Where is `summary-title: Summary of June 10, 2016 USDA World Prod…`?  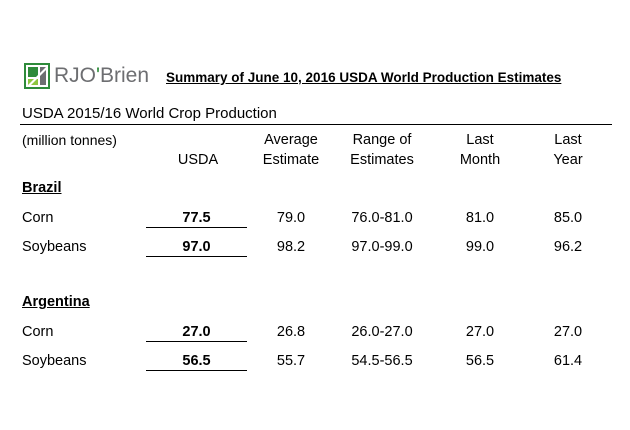 summary-title: Summary of June 10, 2016 USDA World Prod… is located at coordinates (364, 77).